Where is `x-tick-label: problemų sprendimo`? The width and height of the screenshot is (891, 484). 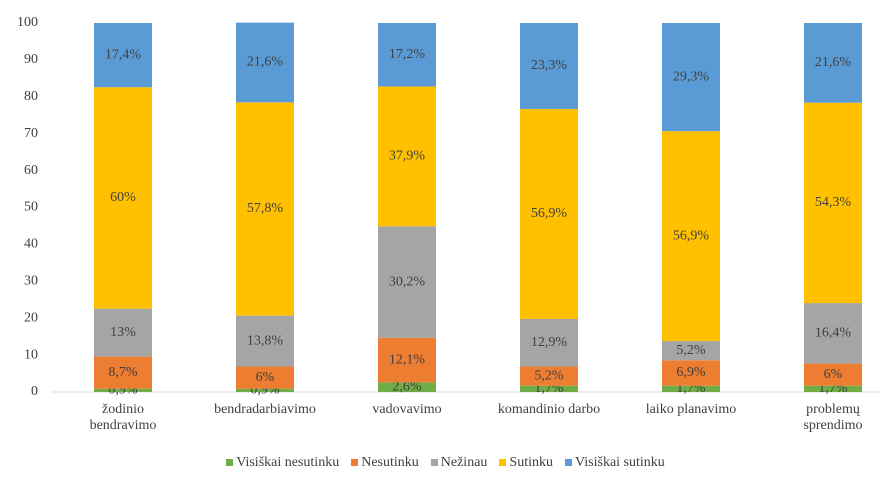
x-tick-label: problemų sprendimo is located at coordinates (833, 417).